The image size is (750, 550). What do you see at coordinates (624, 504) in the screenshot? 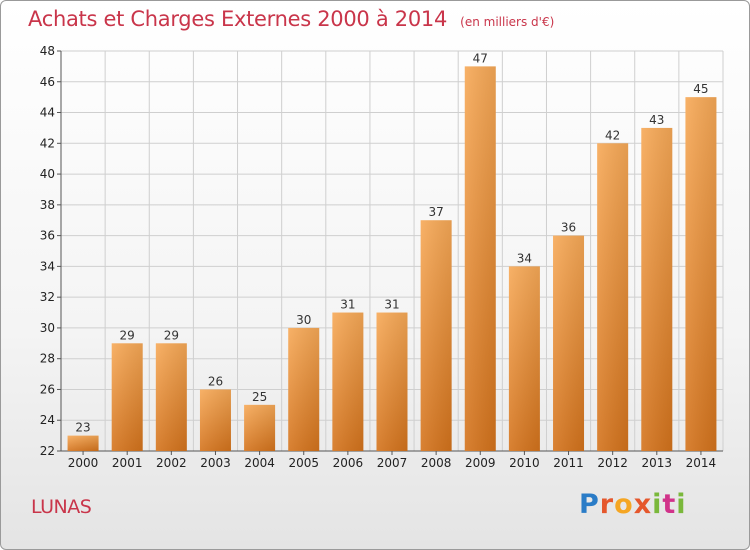
I see `logo-letter: o` at bounding box center [624, 504].